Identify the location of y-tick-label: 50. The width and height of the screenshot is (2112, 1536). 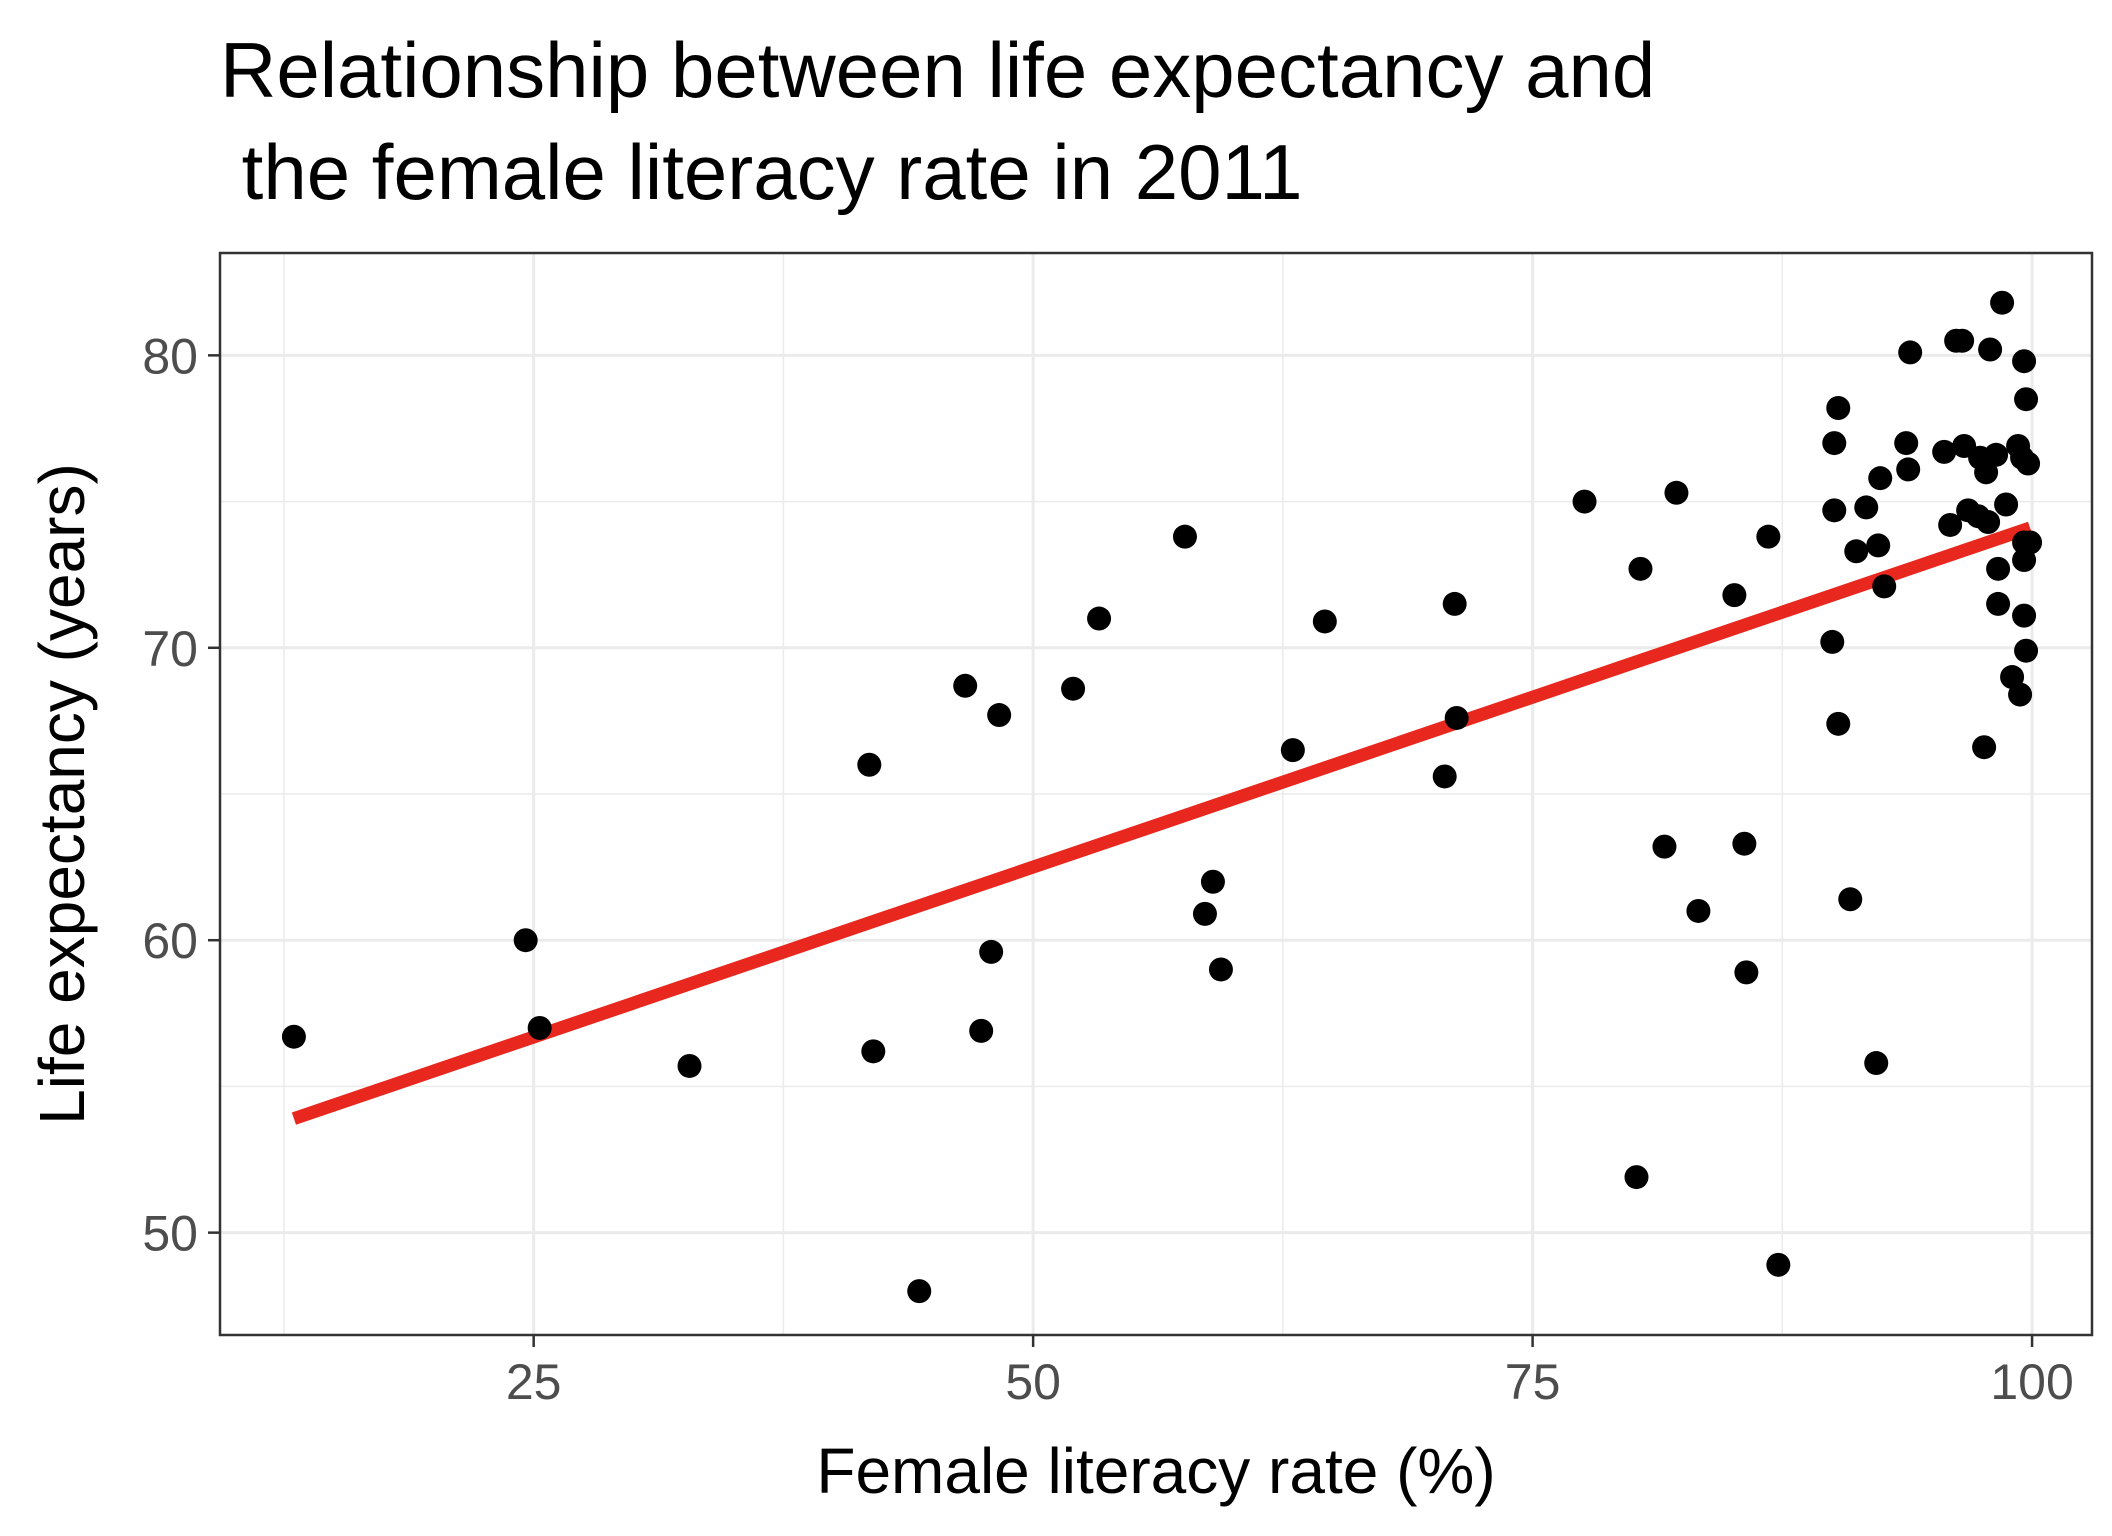
(170, 1234).